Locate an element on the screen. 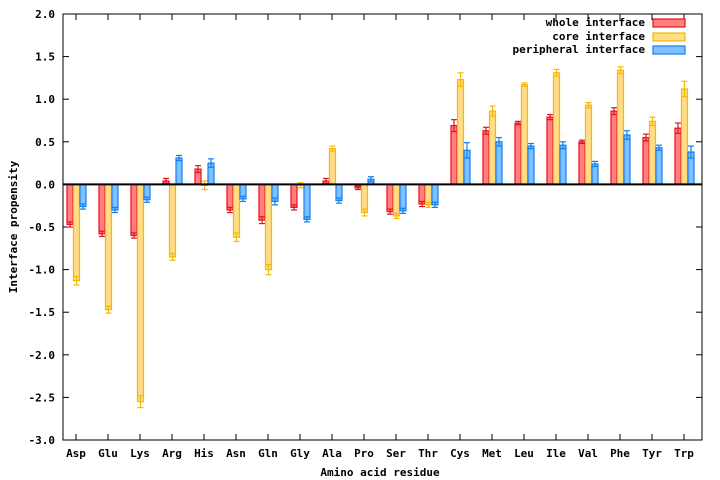 The width and height of the screenshot is (720, 480). legend-swatch-whole-interface is located at coordinates (669, 23).